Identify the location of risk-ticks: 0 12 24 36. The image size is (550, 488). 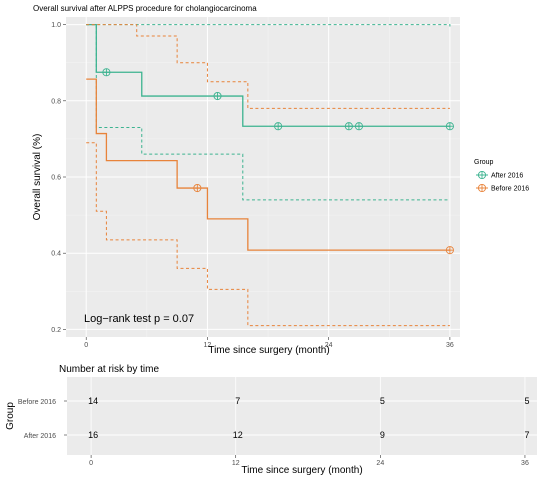
(296, 433).